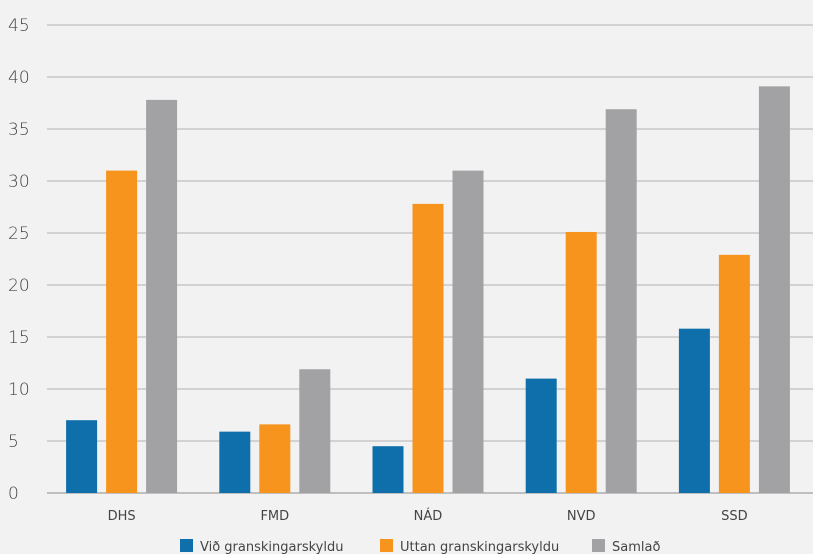 This screenshot has width=813, height=554. What do you see at coordinates (19, 234) in the screenshot?
I see `y-tick-label-25: 25` at bounding box center [19, 234].